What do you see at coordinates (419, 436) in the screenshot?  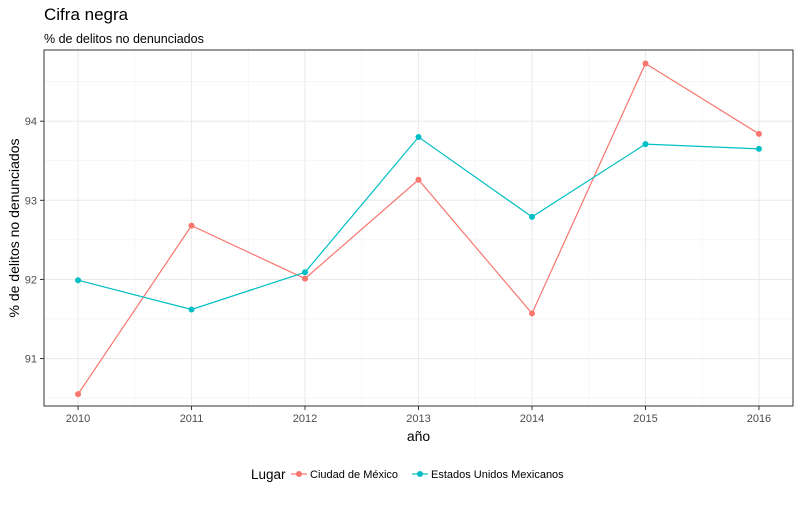 I see `x-axis-title: año` at bounding box center [419, 436].